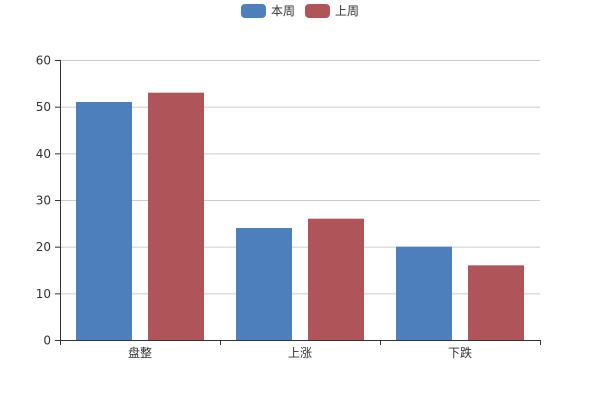 This screenshot has height=404, width=600. Describe the element at coordinates (347, 11) in the screenshot. I see `legend-label: 上周` at that location.